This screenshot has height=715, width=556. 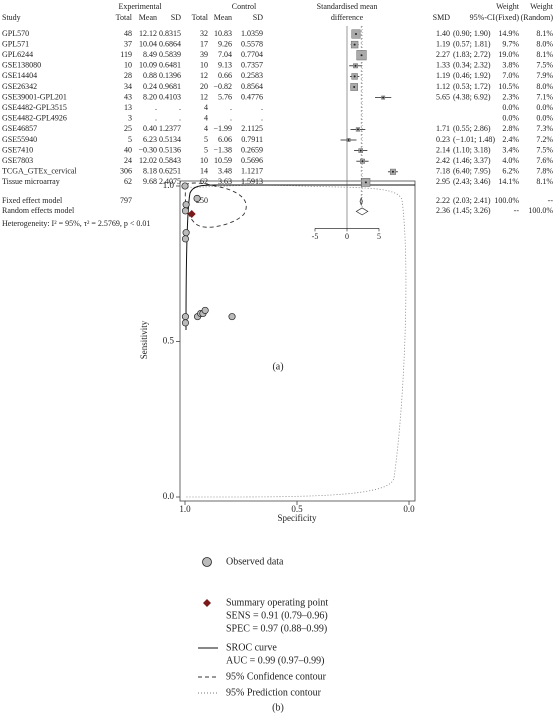 I want to click on y-tick-label: 1.0, so click(x=169, y=185).